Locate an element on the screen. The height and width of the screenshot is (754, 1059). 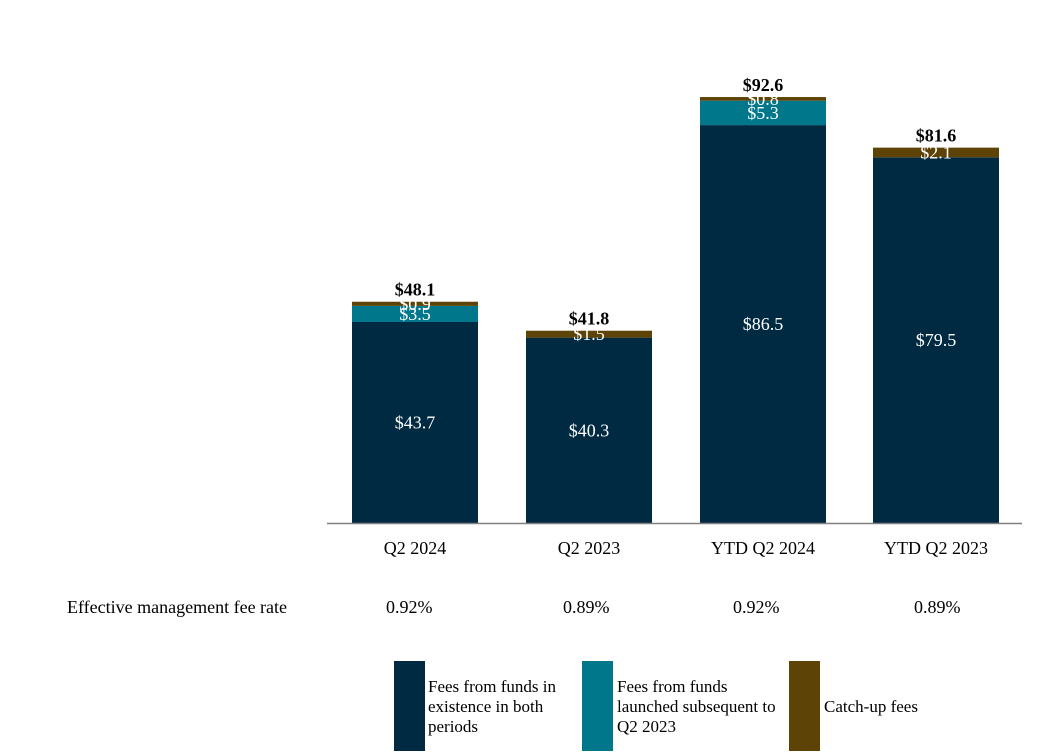
data-label-ytd-q2-2024-series-0: $86.5 is located at coordinates (763, 324).